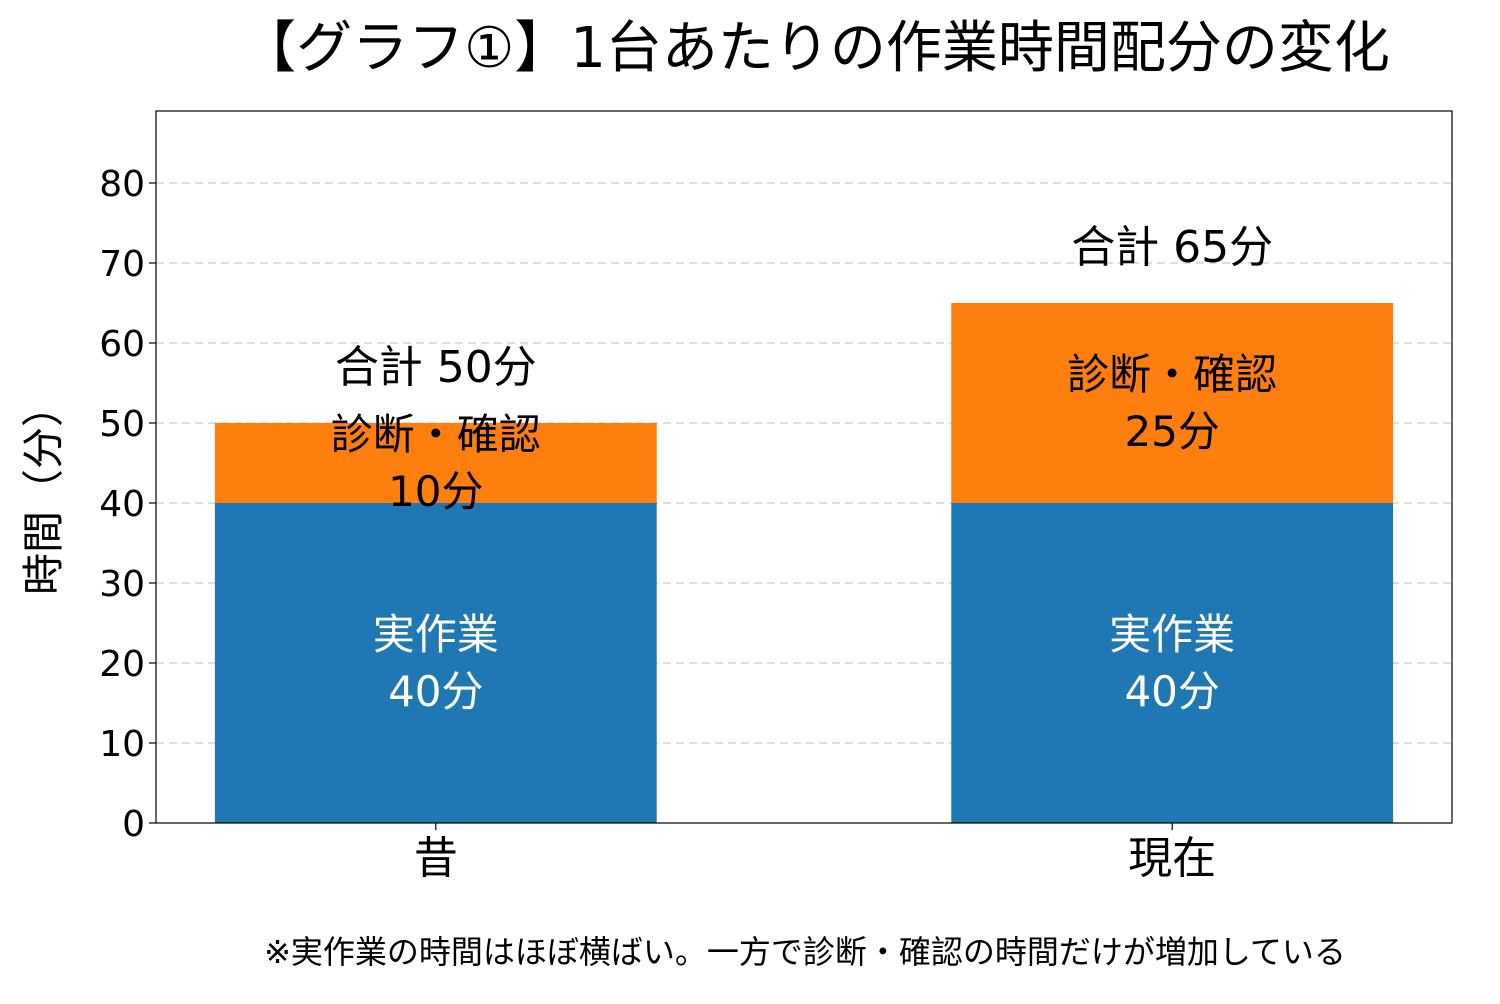 This screenshot has width=1500, height=1004. I want to click on total-label: 合計 50分, so click(436, 367).